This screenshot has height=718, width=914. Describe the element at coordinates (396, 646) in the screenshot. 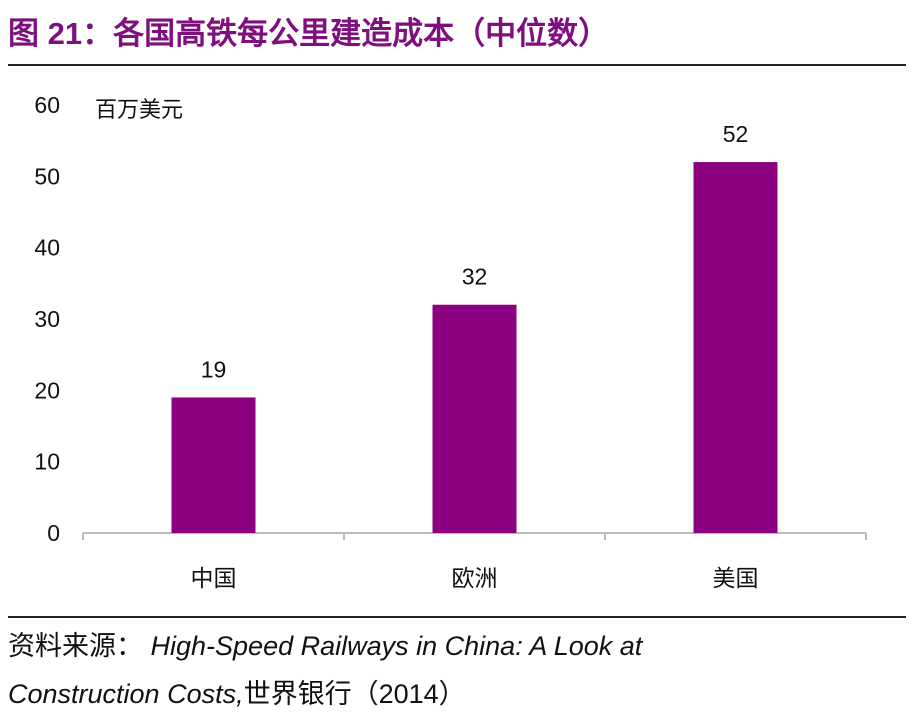

I see `source-title-1: High-Speed Railways in China: A Look at` at that location.